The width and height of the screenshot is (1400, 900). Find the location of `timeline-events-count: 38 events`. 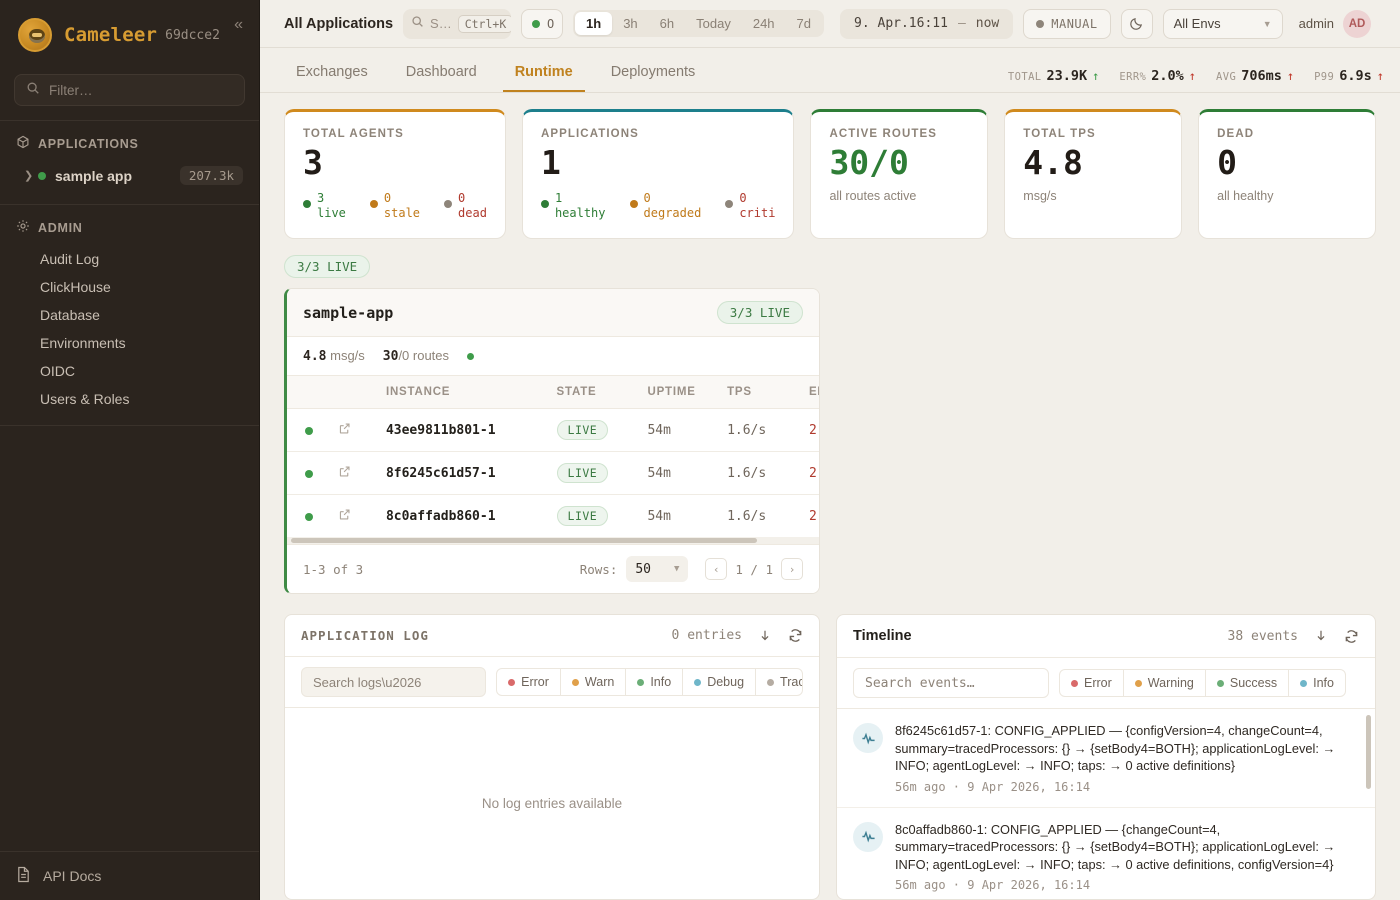

timeline-events-count: 38 events is located at coordinates (1262, 636).